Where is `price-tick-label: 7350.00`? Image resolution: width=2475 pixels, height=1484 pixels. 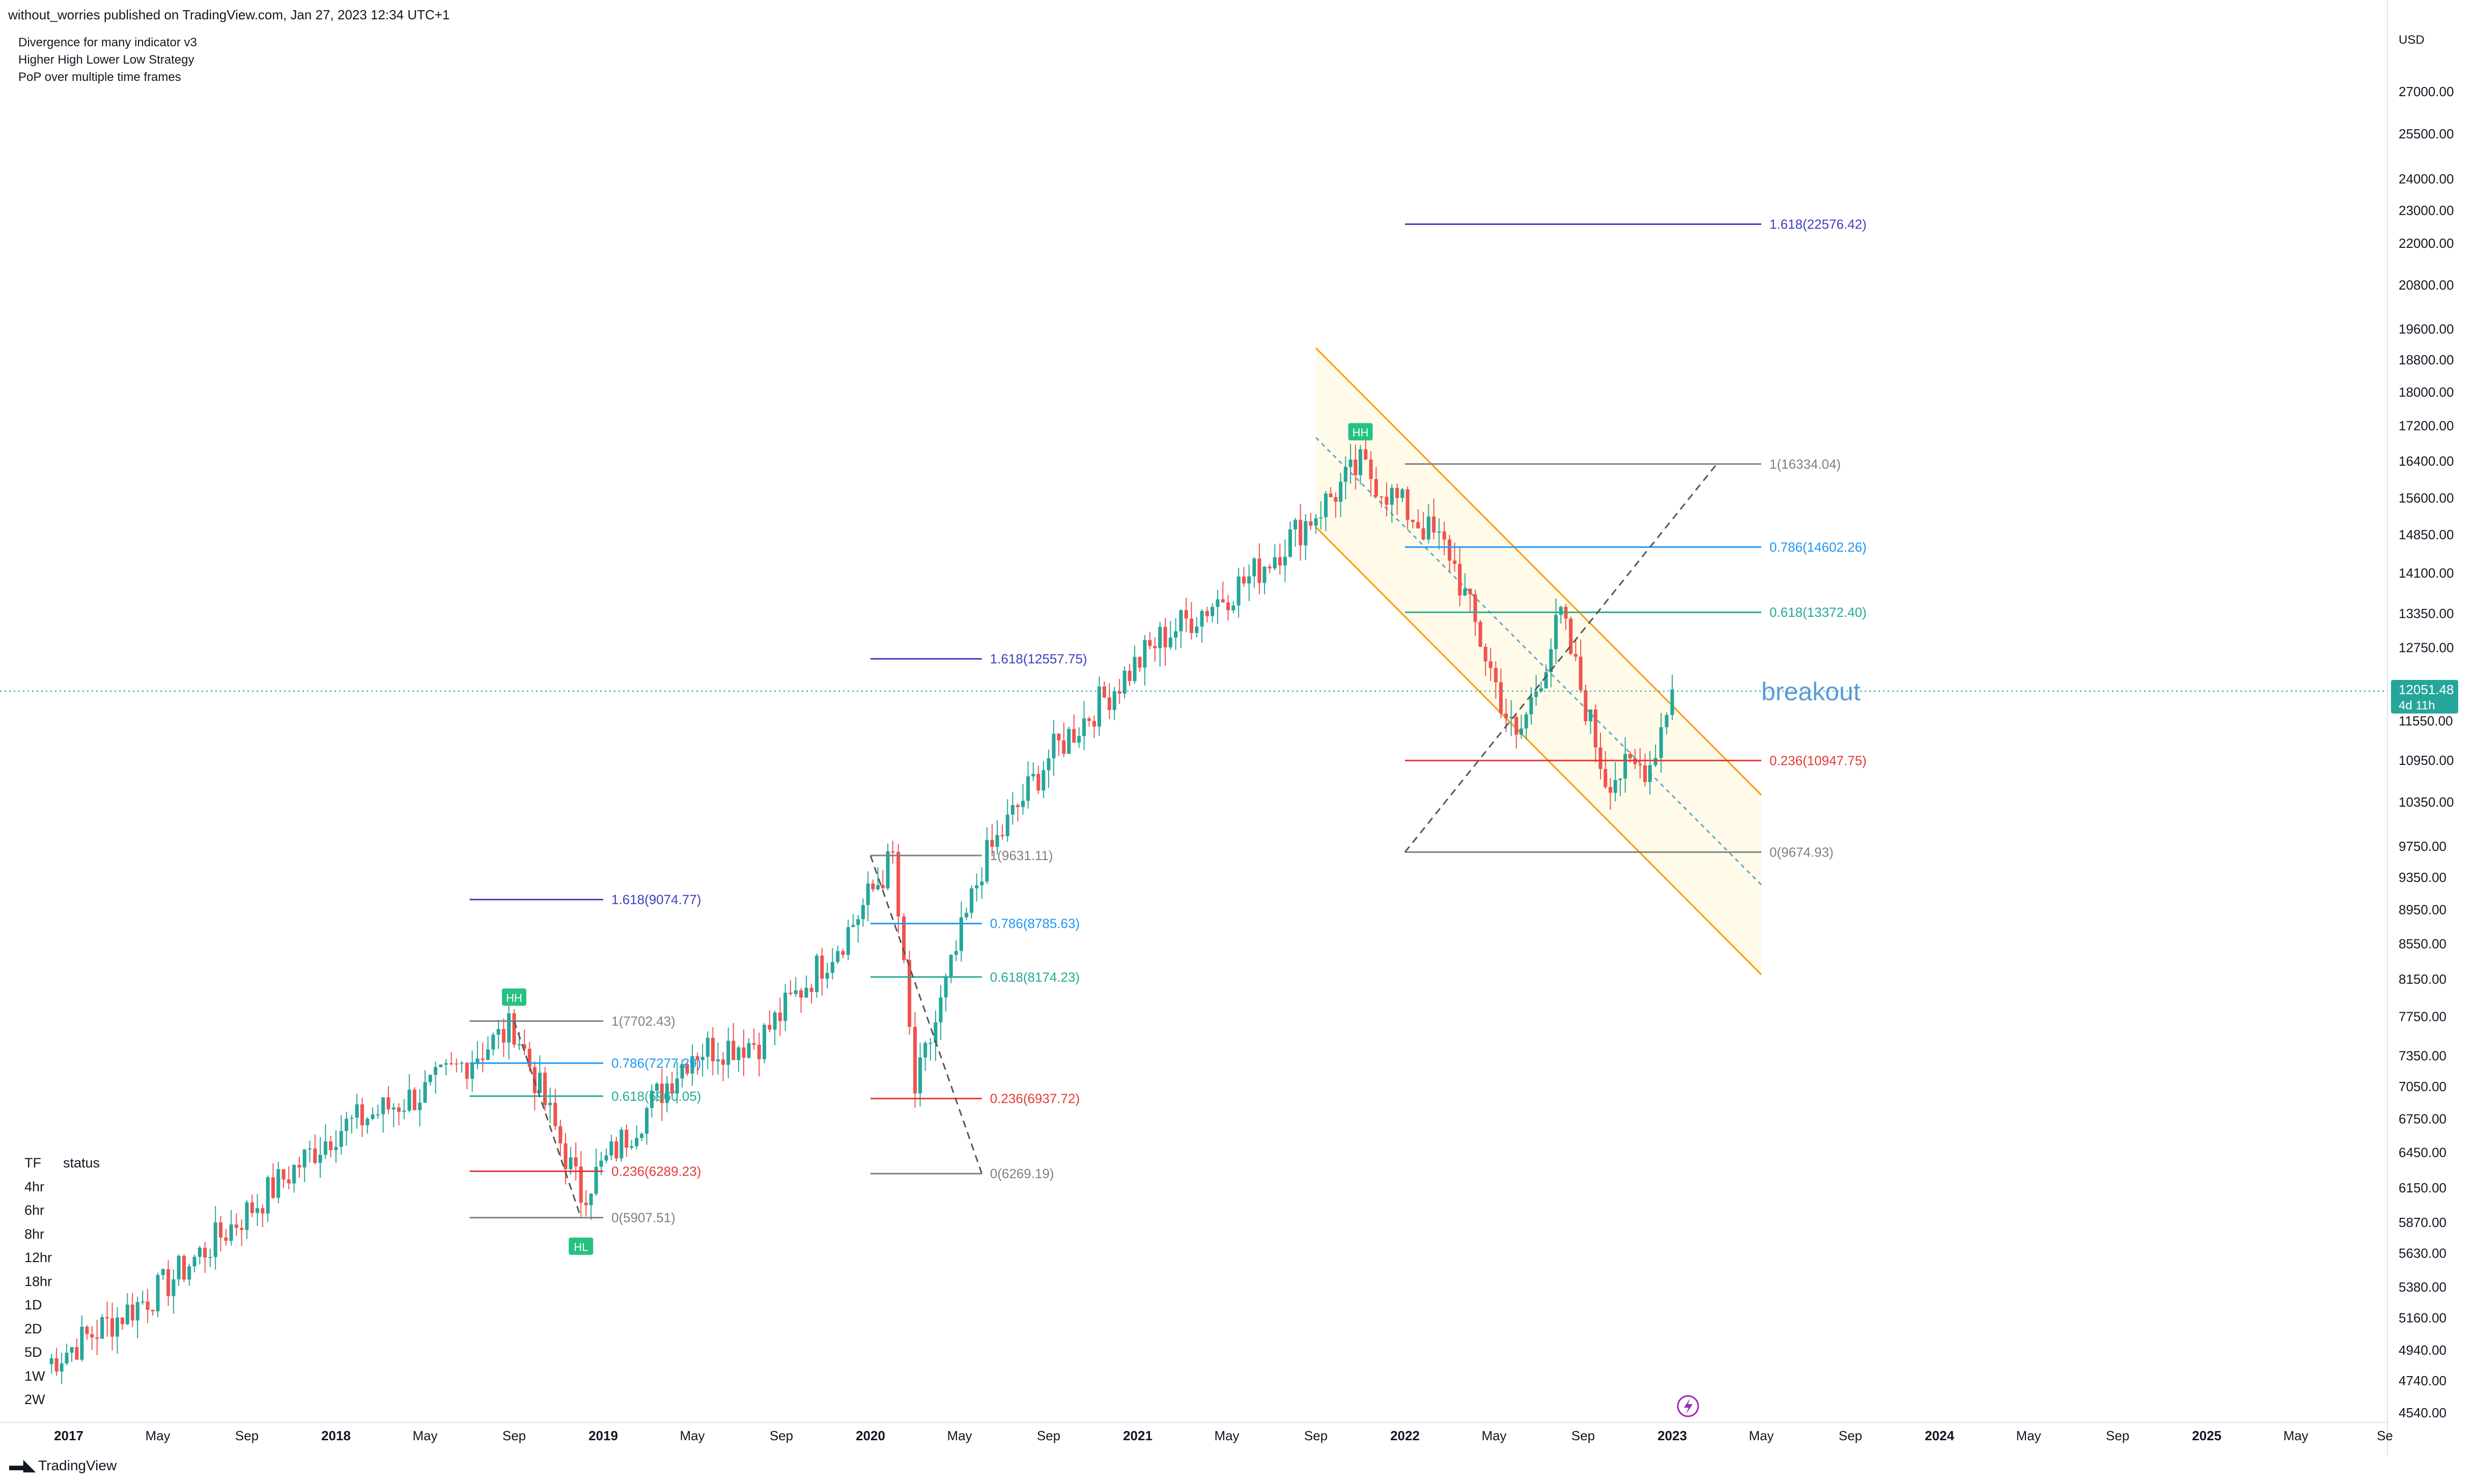 price-tick-label: 7350.00 is located at coordinates (2422, 1056).